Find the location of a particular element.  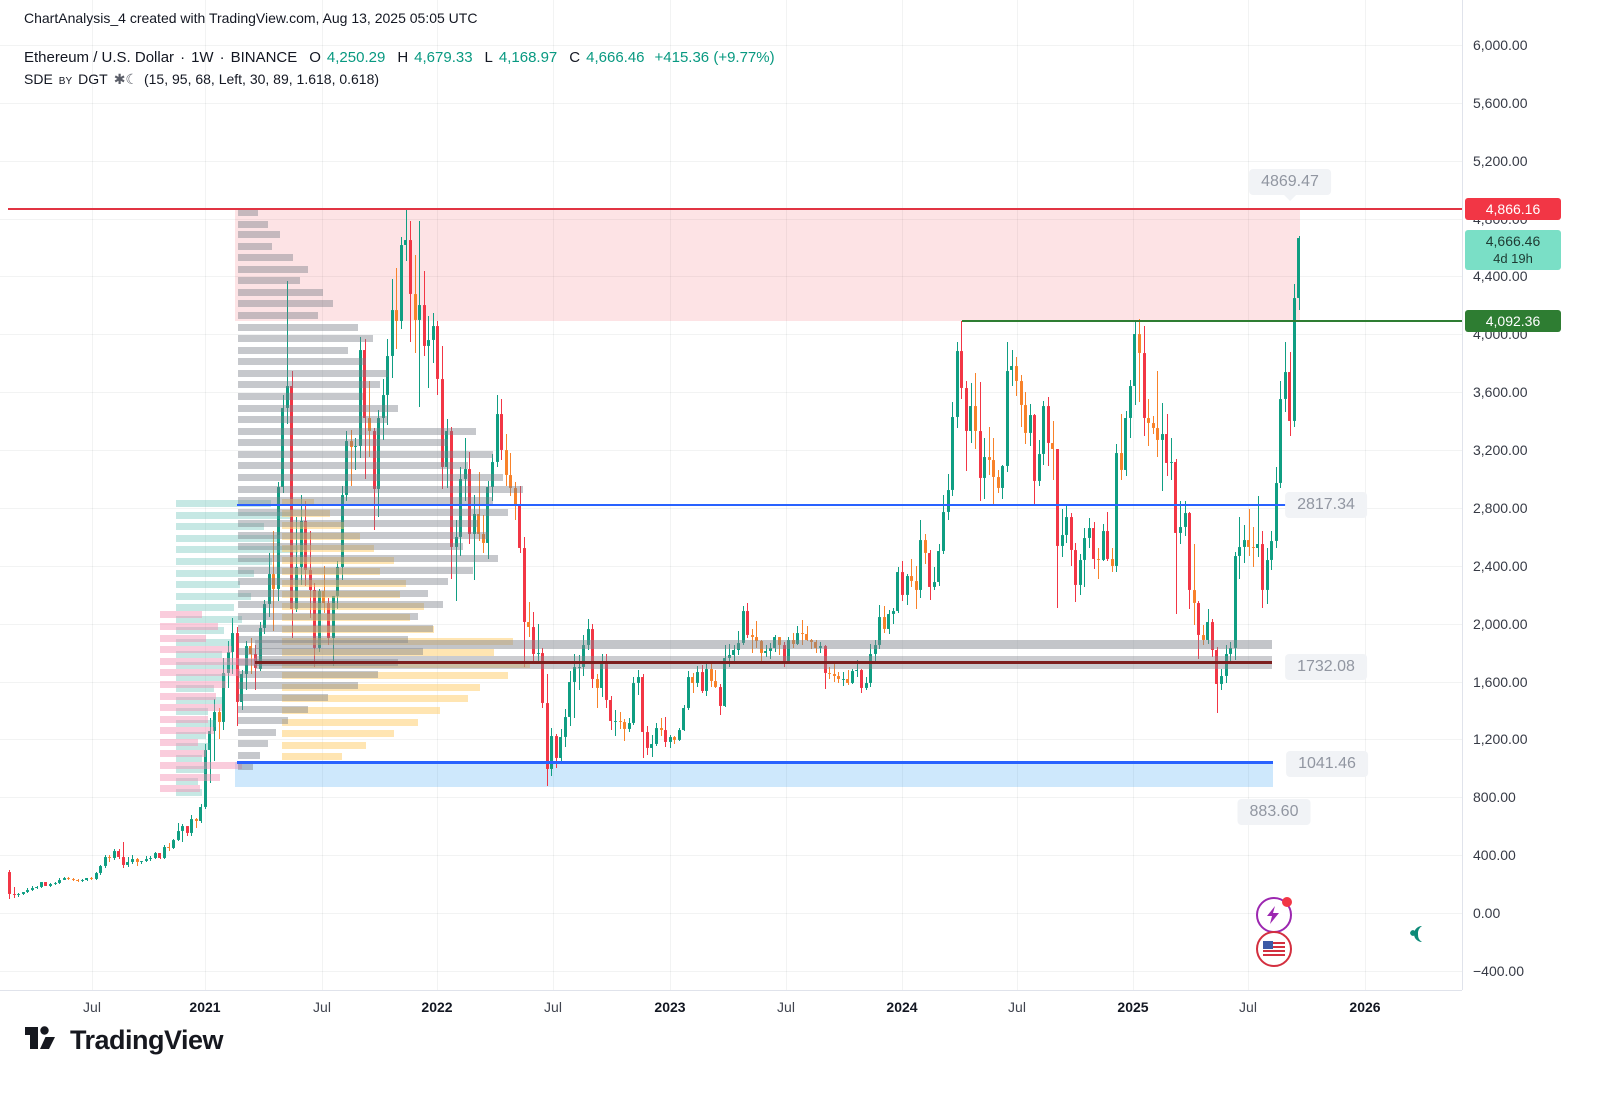

us-flag-icon is located at coordinates (1274, 949).